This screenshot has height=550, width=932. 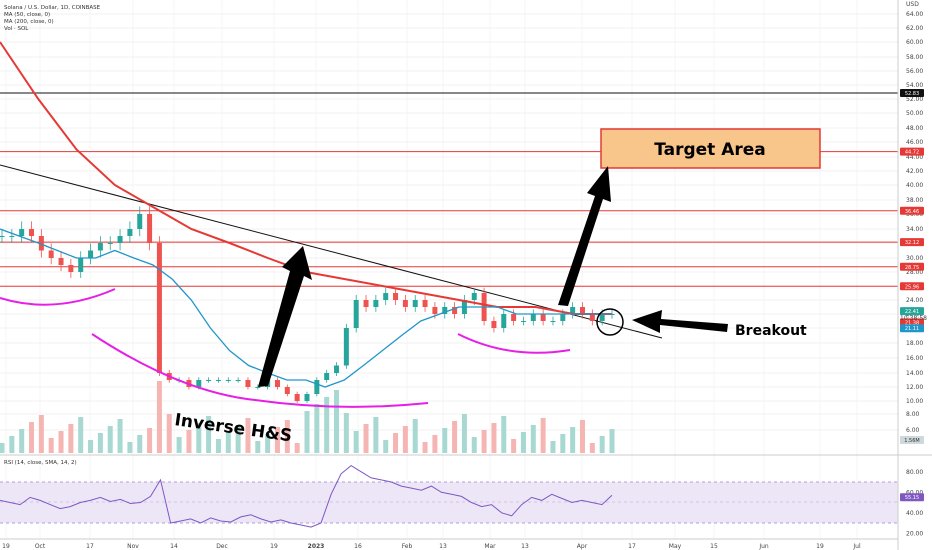 What do you see at coordinates (914, 85) in the screenshot?
I see `price-tick: 54.00` at bounding box center [914, 85].